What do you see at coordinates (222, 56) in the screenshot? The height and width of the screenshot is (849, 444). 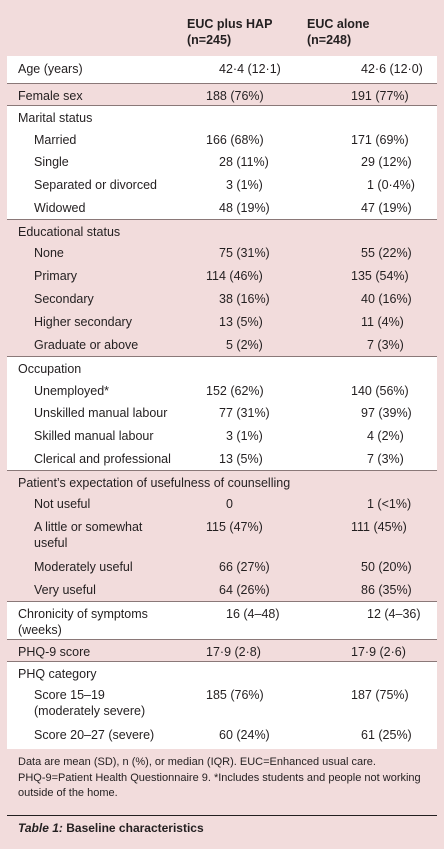 I see `header-rule` at bounding box center [222, 56].